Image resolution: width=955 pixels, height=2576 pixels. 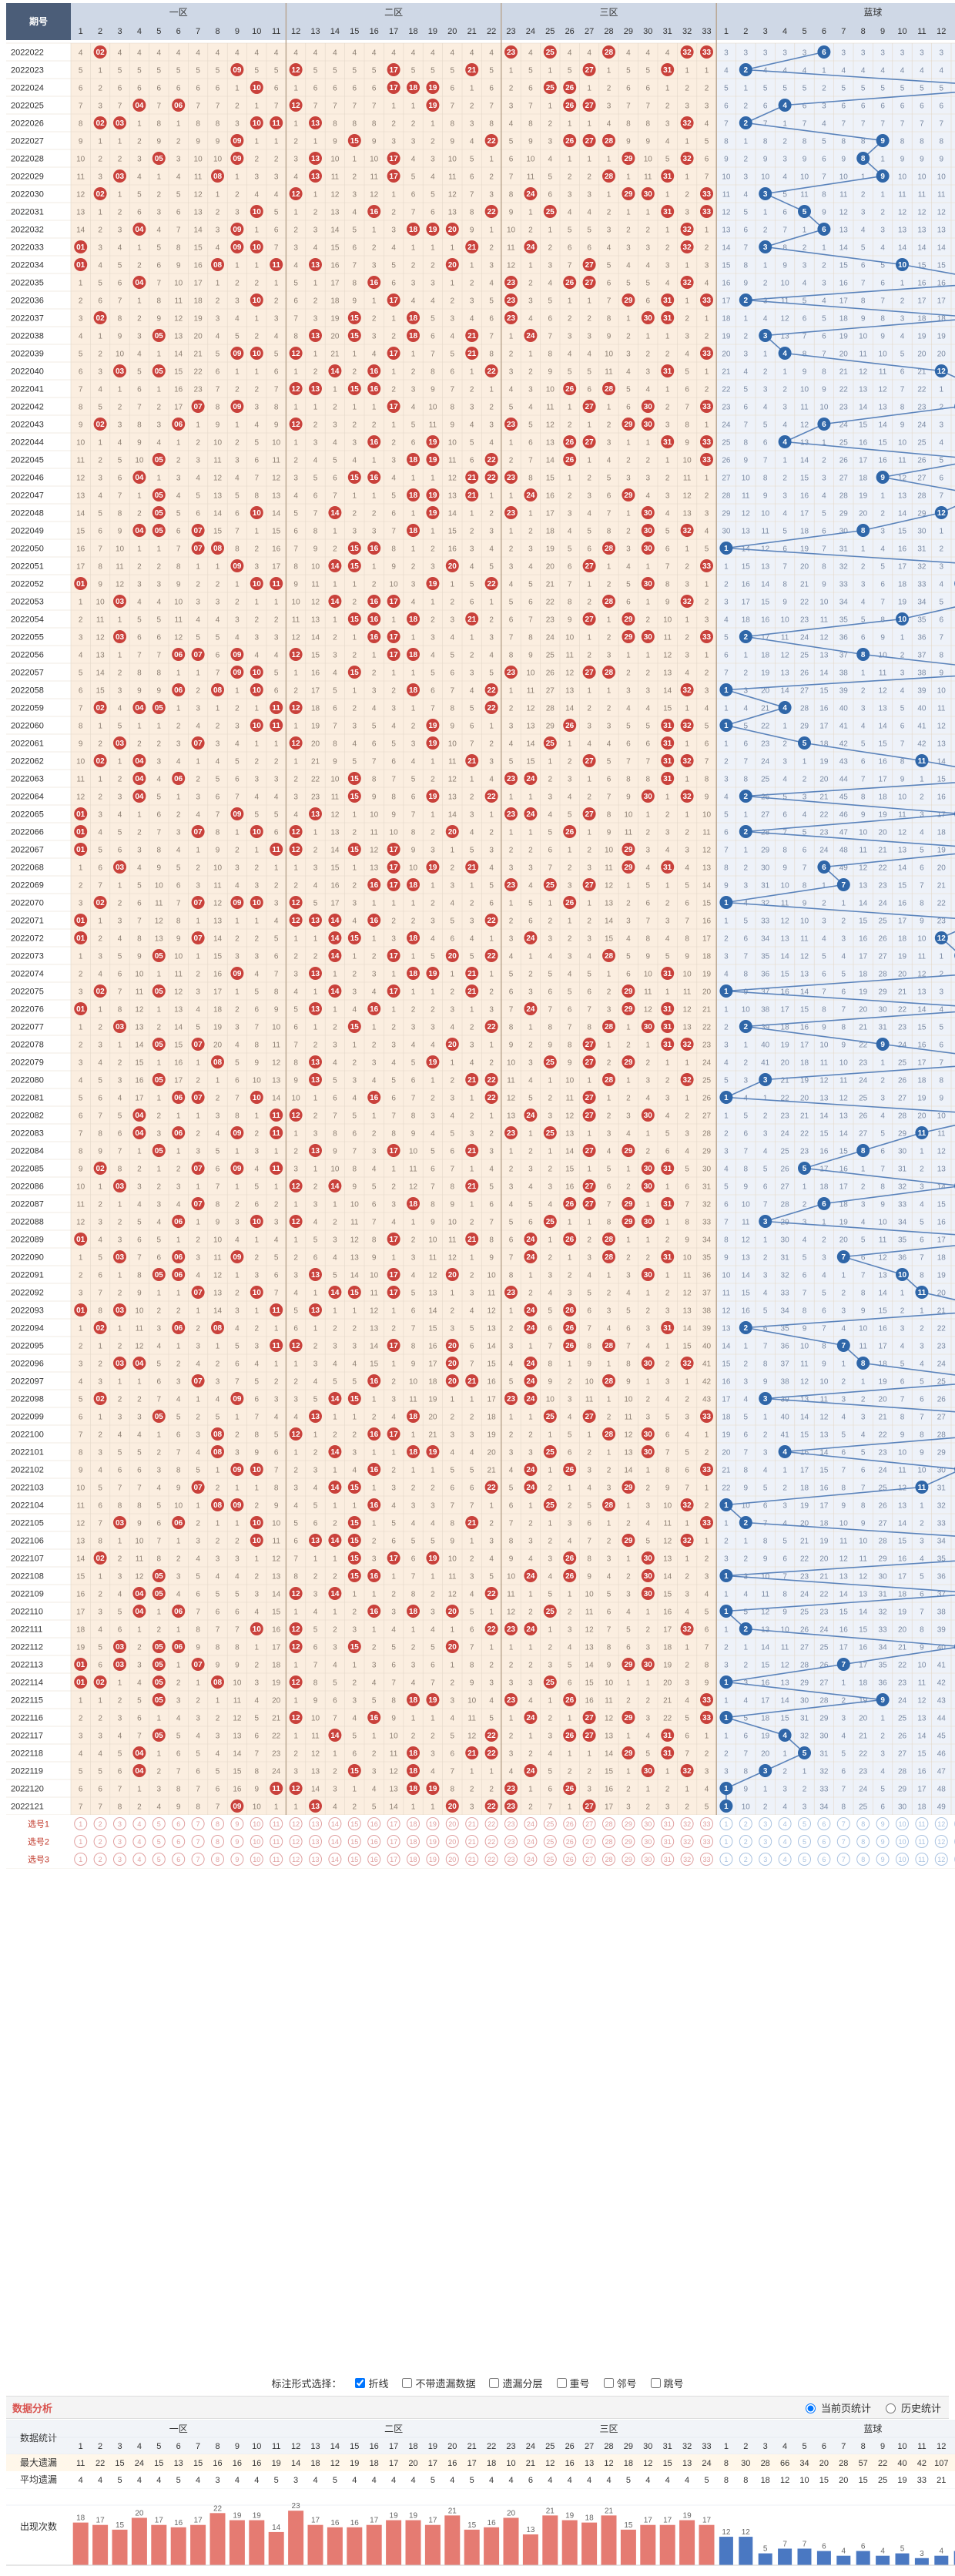 What do you see at coordinates (38, 21) in the screenshot?
I see `issue-header: 期号` at bounding box center [38, 21].